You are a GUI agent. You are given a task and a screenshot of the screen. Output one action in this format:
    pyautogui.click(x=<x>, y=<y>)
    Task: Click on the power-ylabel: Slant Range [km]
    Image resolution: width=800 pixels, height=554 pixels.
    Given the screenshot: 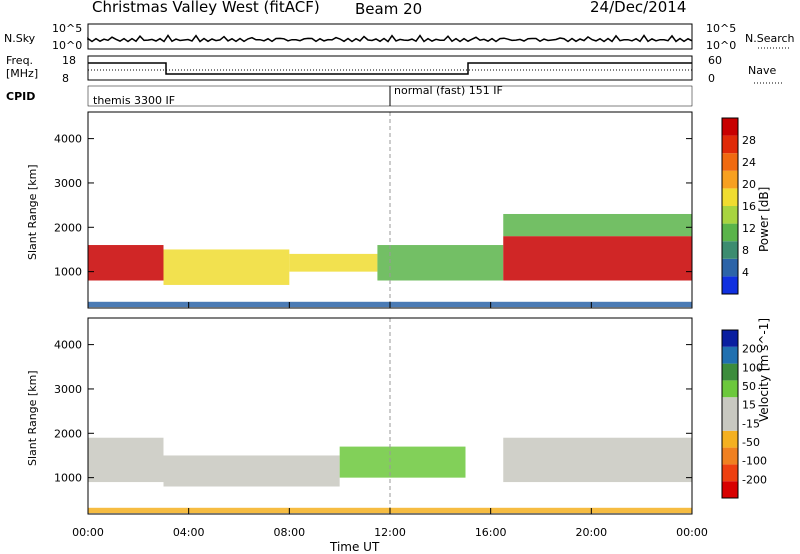 What is the action you would take?
    pyautogui.click(x=32, y=212)
    